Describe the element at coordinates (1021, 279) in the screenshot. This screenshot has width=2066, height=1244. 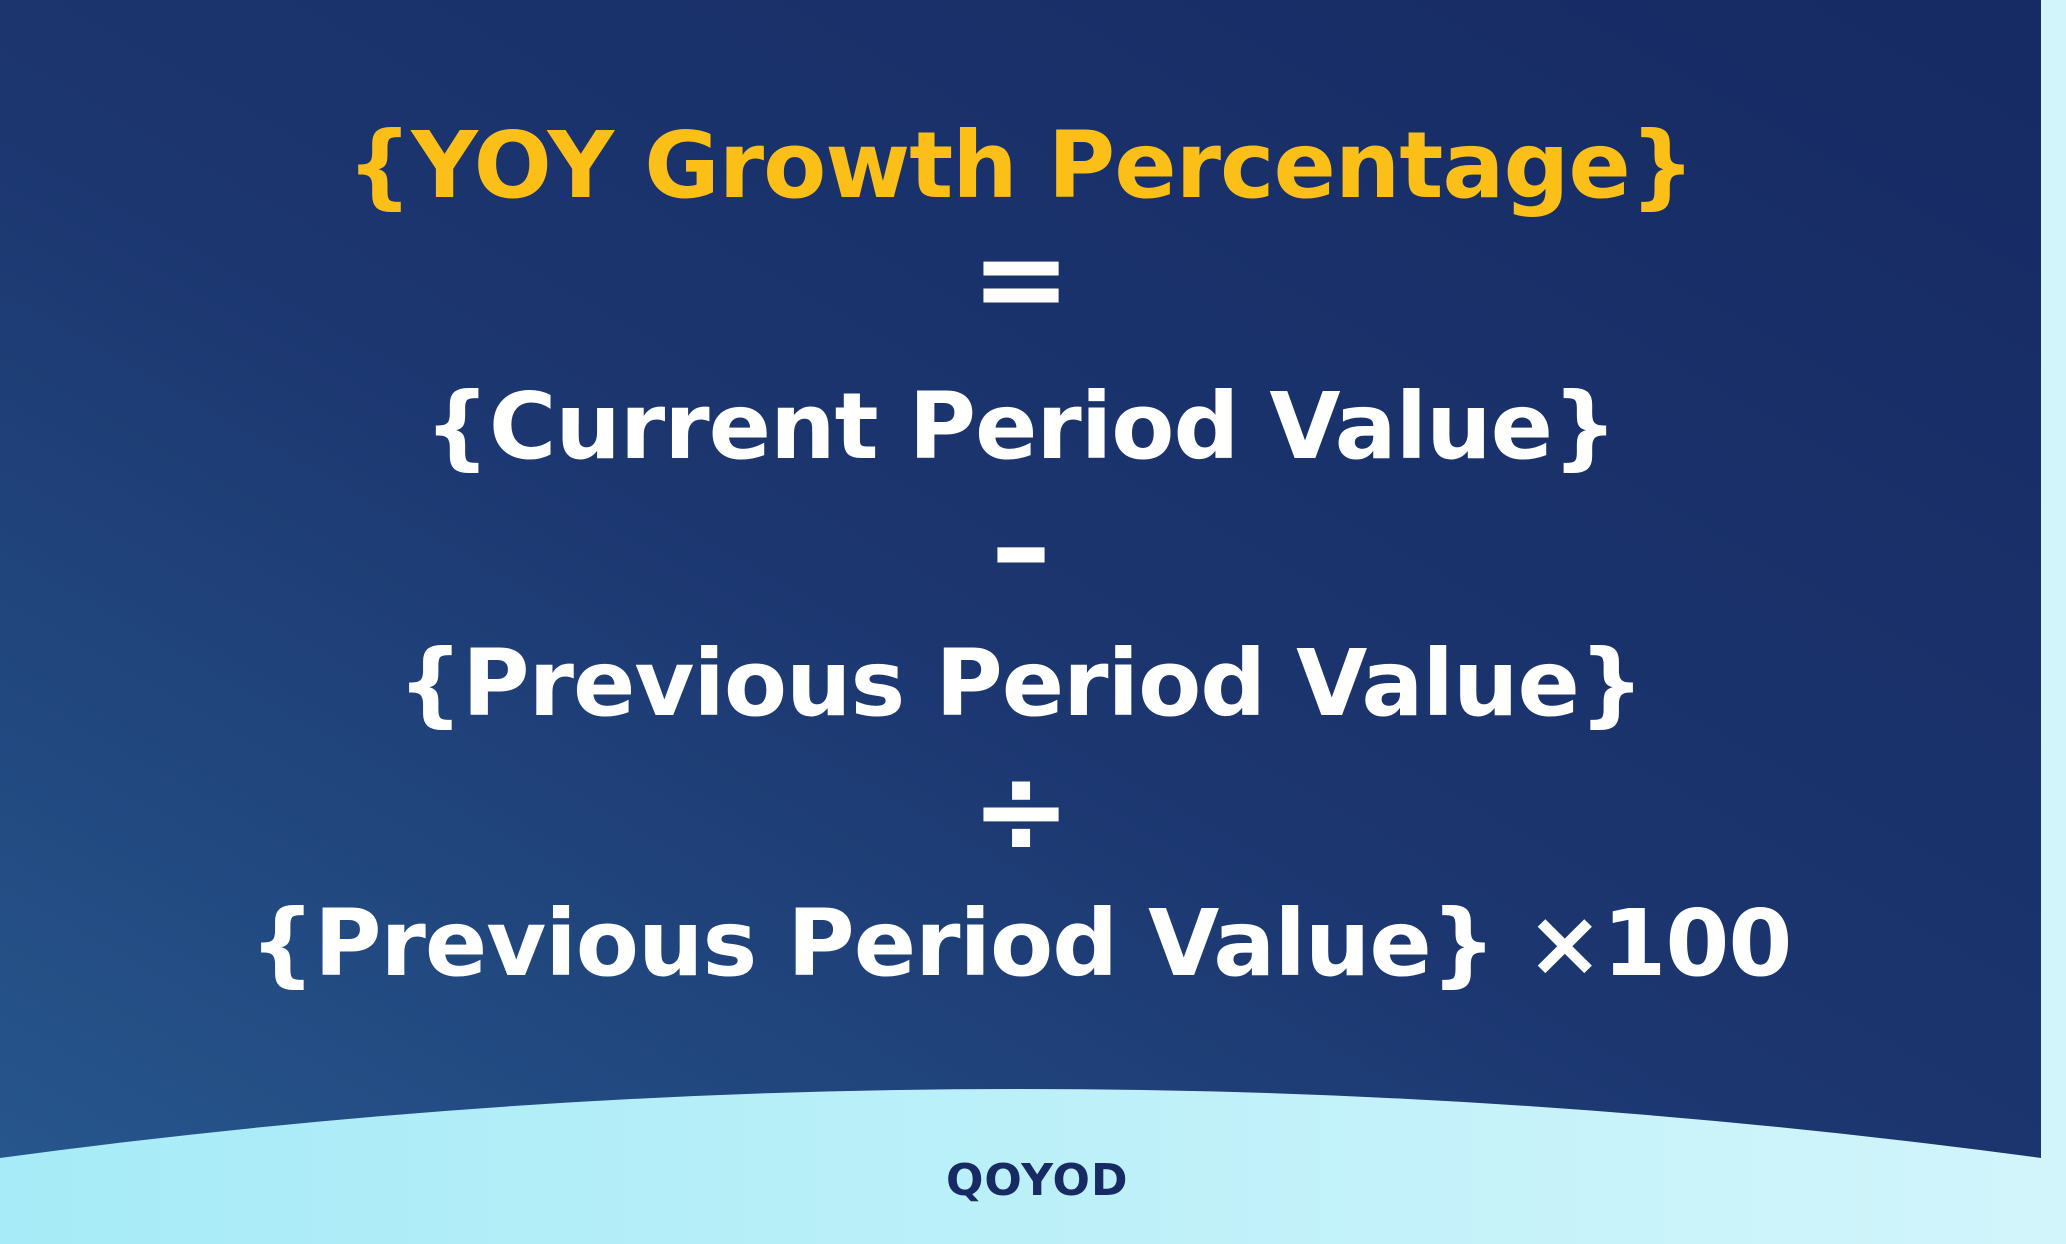
I see `equals-sign: =` at that location.